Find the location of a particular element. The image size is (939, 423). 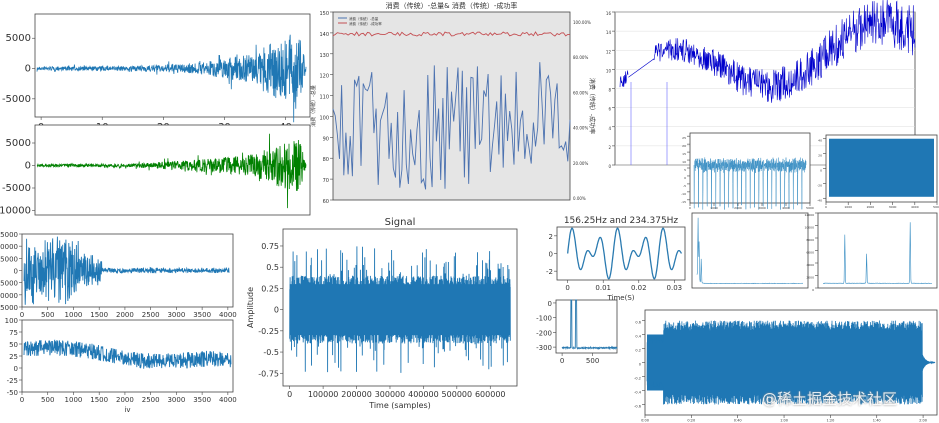

legend-entry: 消费（传统）-成功率 is located at coordinates (365, 23).